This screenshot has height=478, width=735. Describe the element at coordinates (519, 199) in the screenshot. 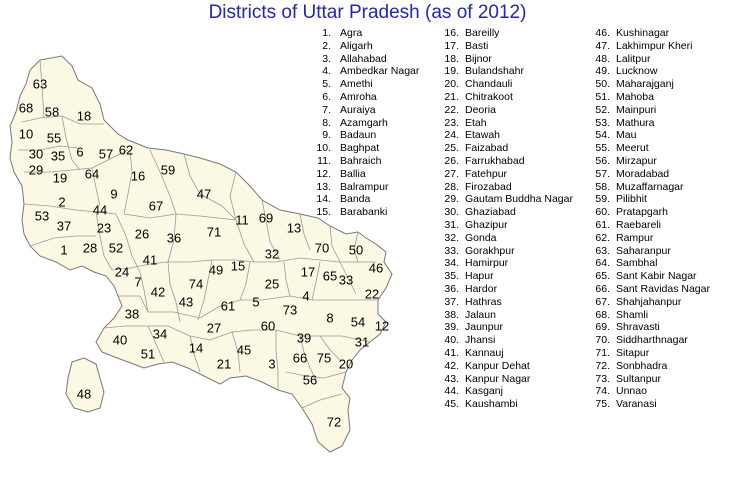

I see `legend-district-name: Gautam Buddha Nagar` at that location.